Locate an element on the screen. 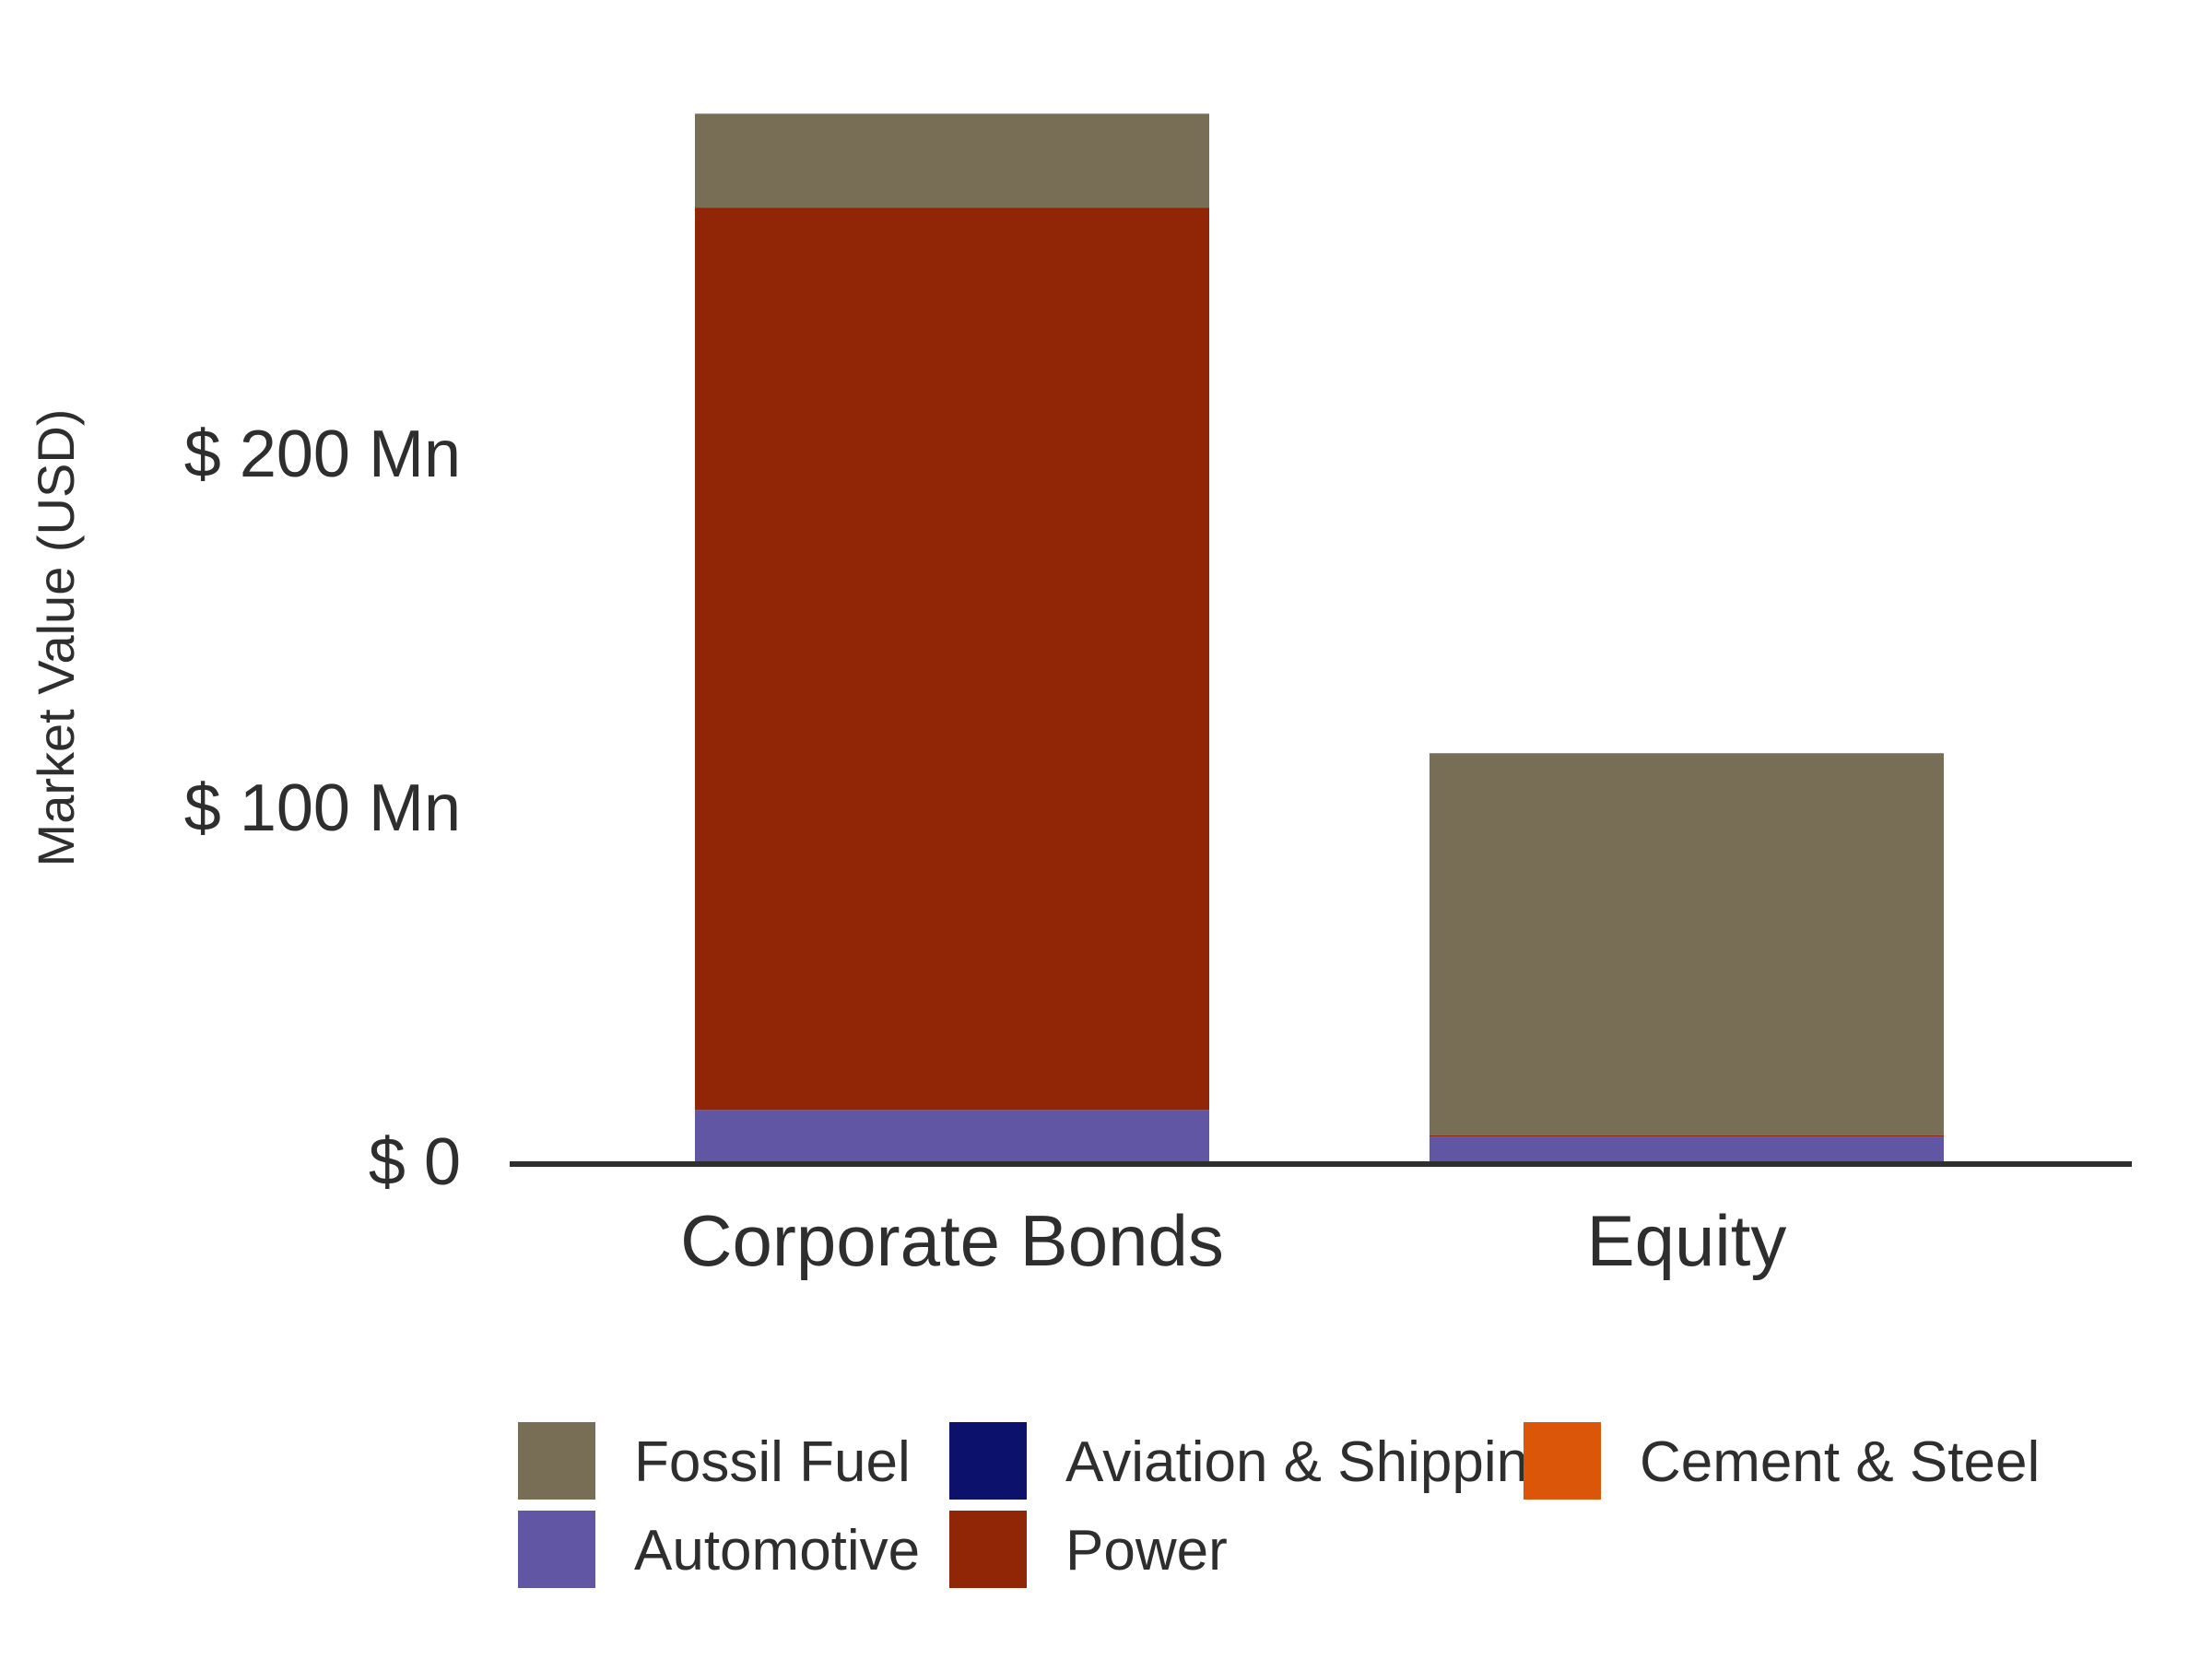  x-tick-label-corporate-bonds: Corporate Bonds is located at coordinates (952, 1240).